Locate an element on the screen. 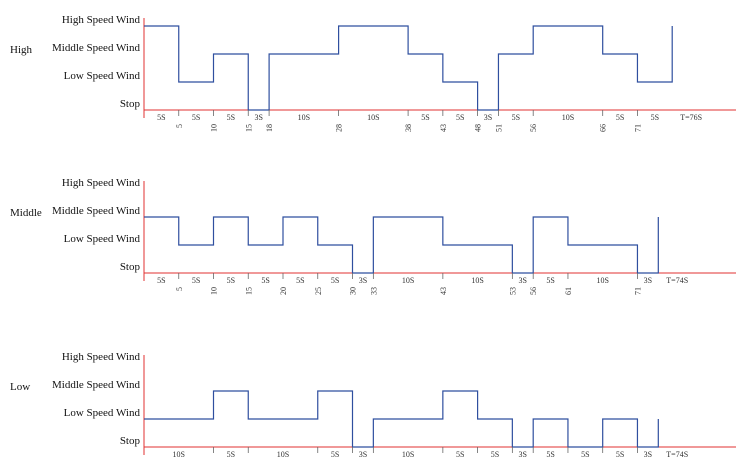  time-tick-label: 51 is located at coordinates (498, 128).